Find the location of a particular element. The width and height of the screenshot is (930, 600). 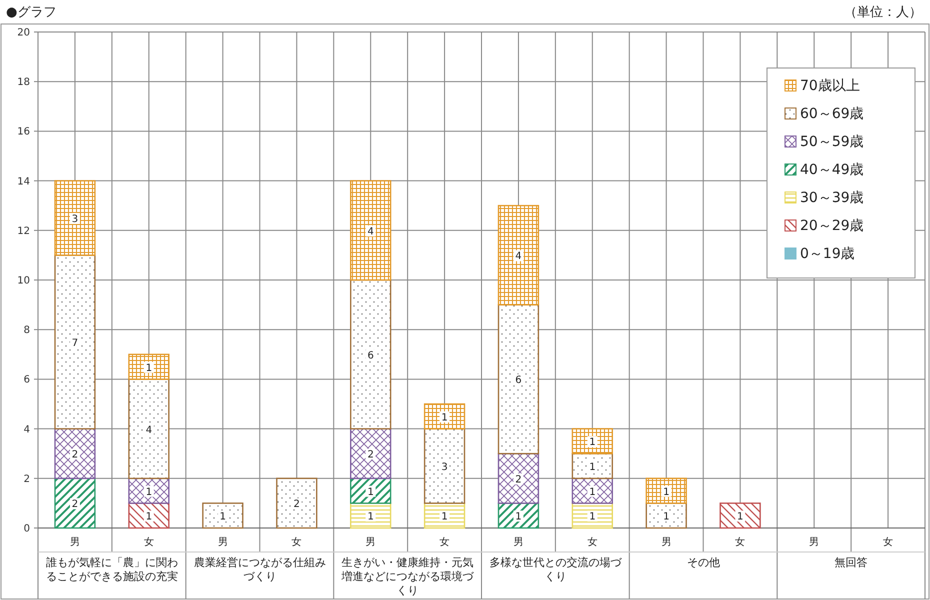

y-tick-label: 4 is located at coordinates (27, 430).